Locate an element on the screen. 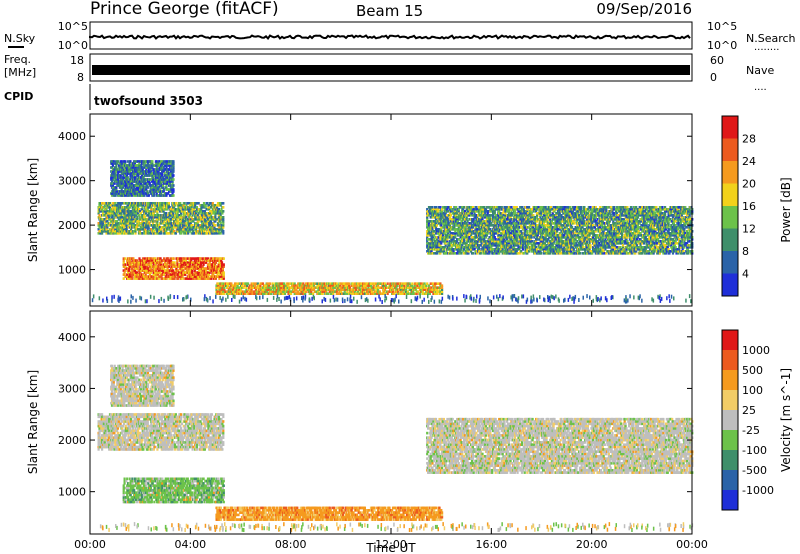  freq-frame is located at coordinates (391, 67).